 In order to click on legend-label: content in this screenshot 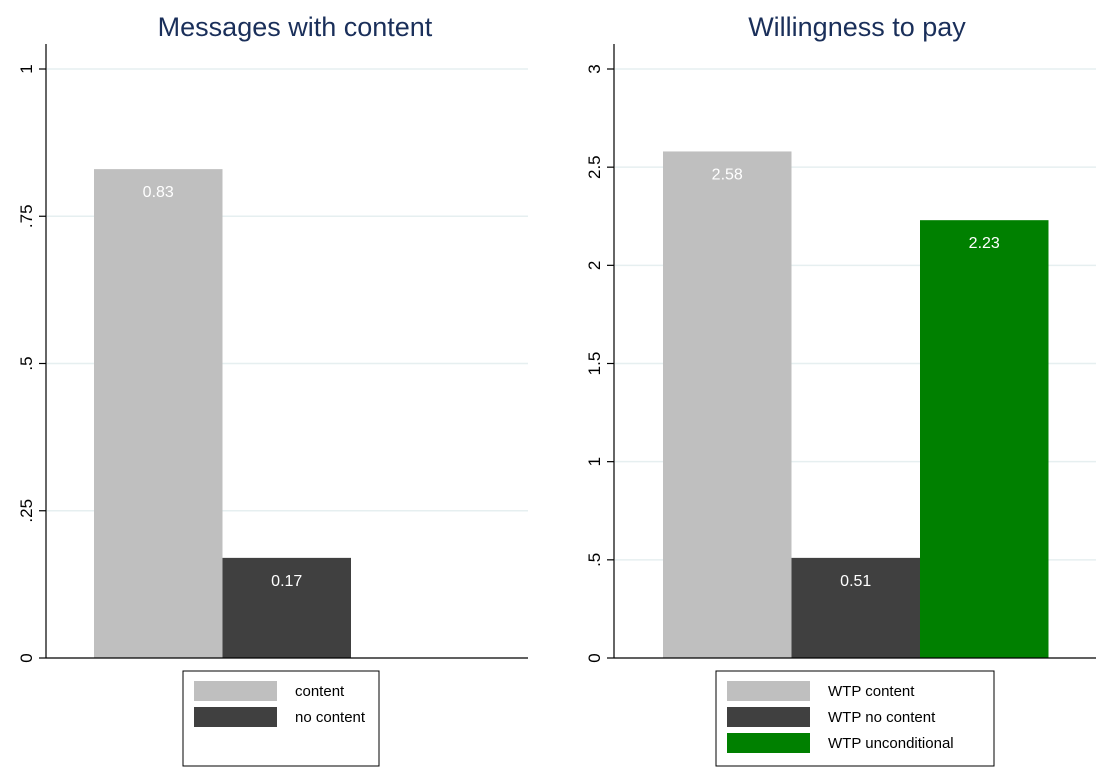, I will do `click(320, 691)`.